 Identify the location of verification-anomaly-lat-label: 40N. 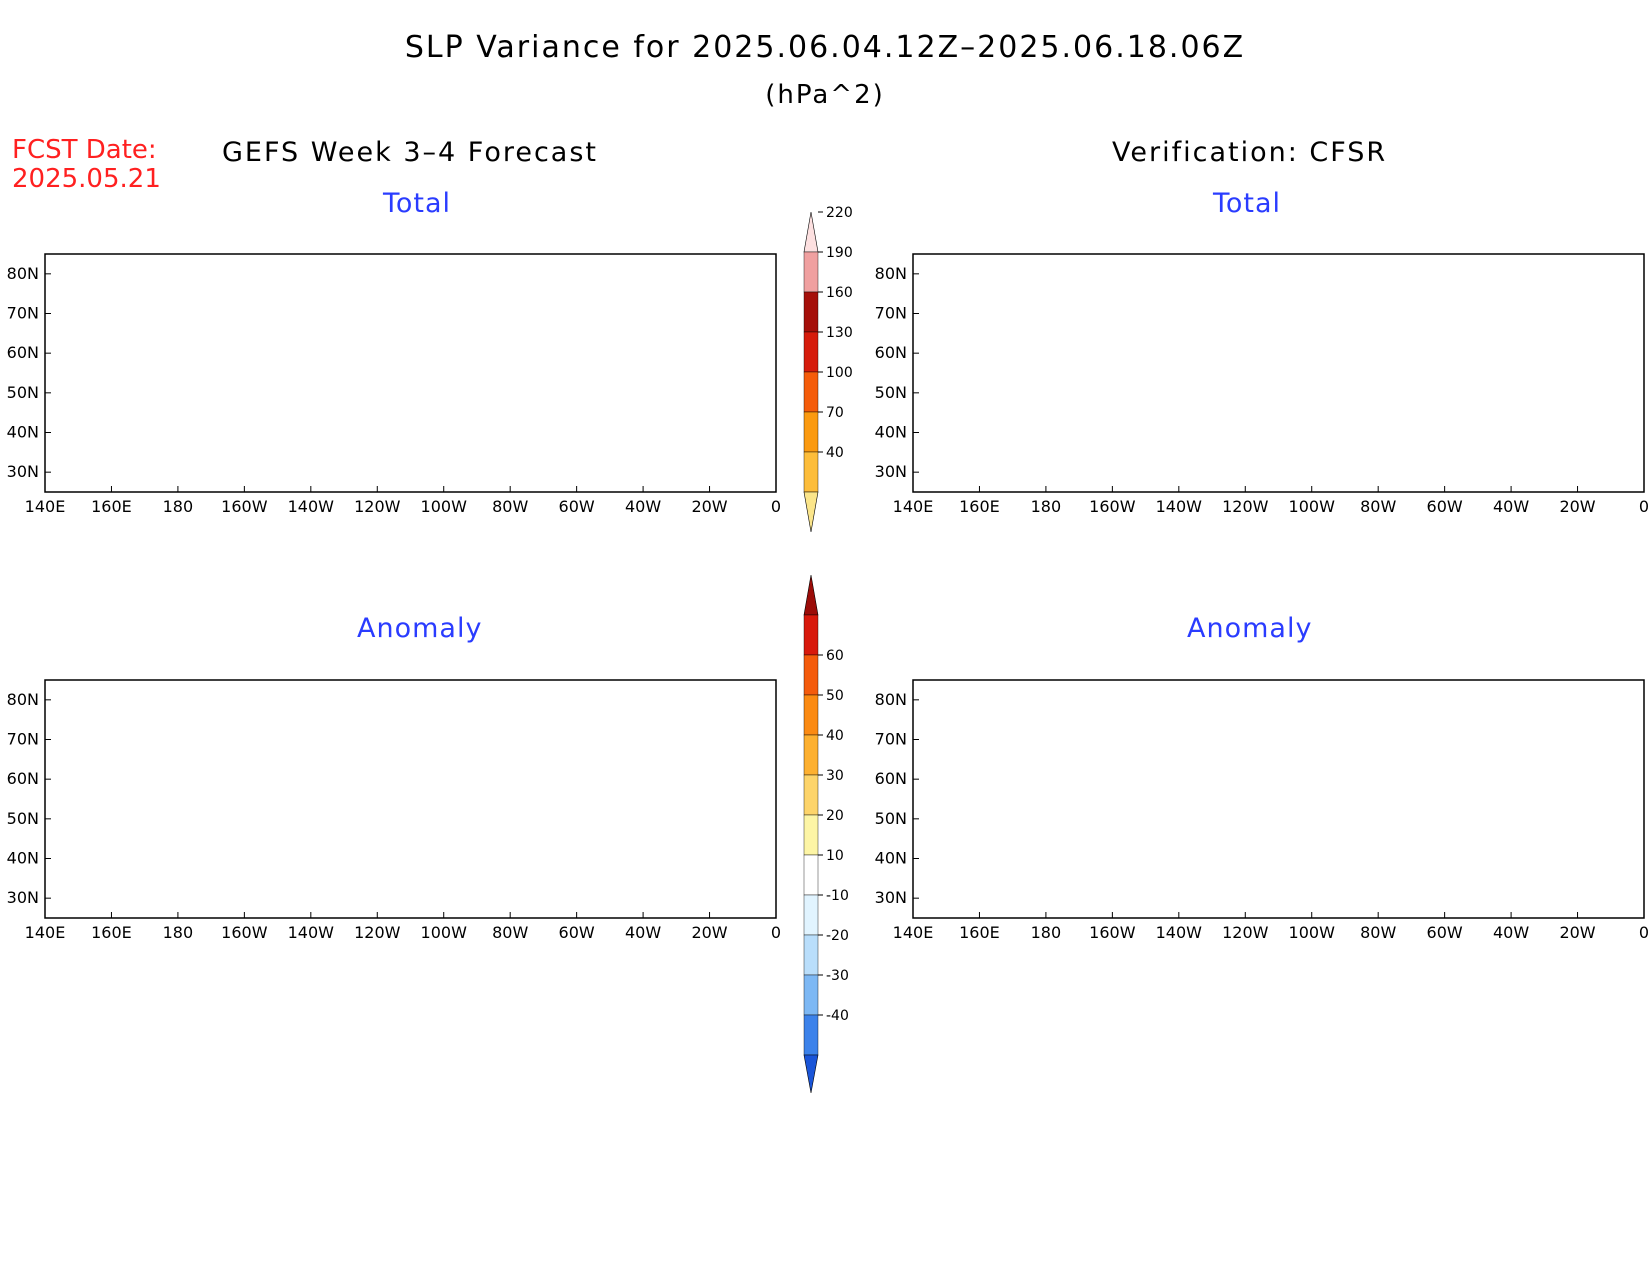
(891, 858).